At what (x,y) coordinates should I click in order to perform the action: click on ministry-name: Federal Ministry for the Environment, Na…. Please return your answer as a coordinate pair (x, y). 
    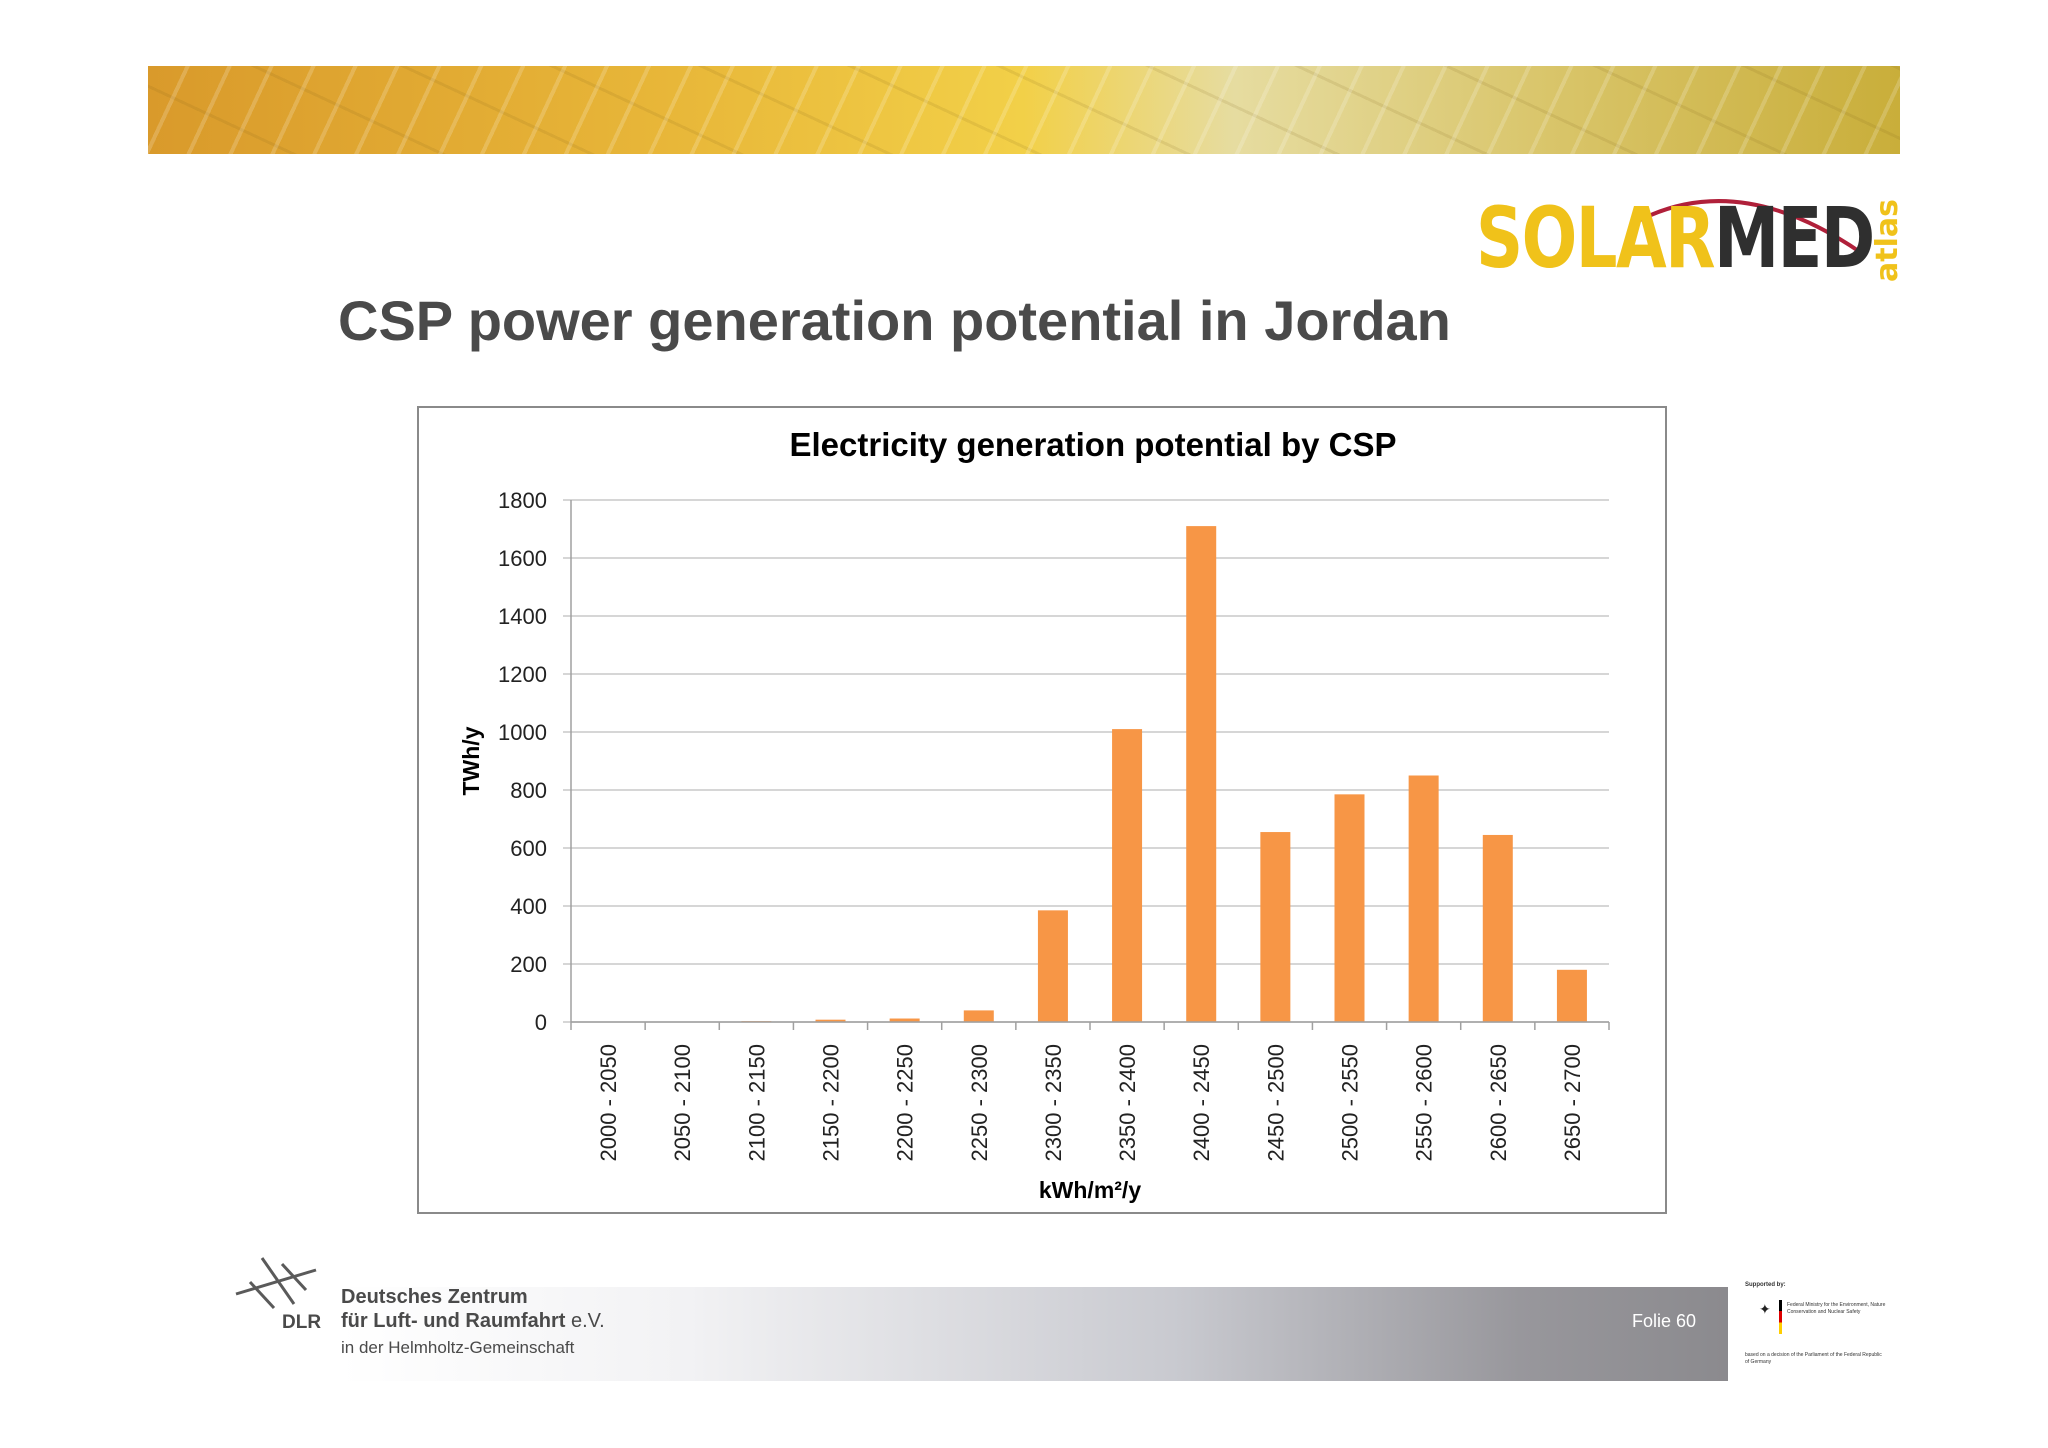
    Looking at the image, I should click on (1836, 1308).